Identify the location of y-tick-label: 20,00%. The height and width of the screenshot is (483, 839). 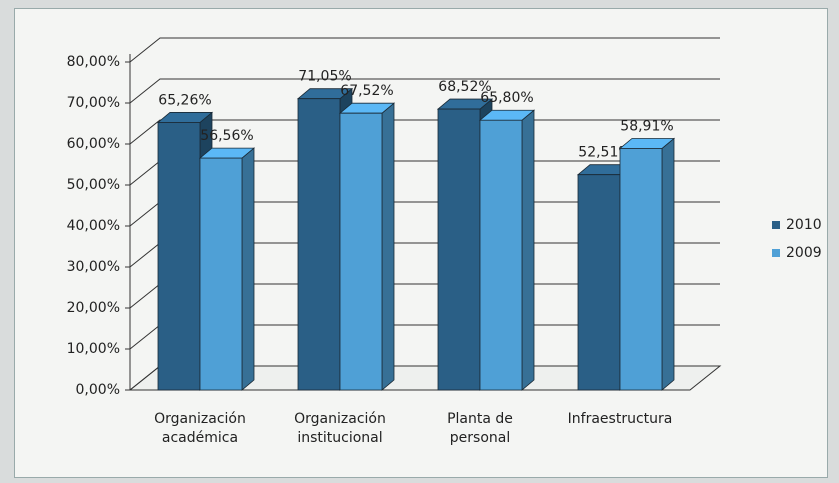
(93, 308).